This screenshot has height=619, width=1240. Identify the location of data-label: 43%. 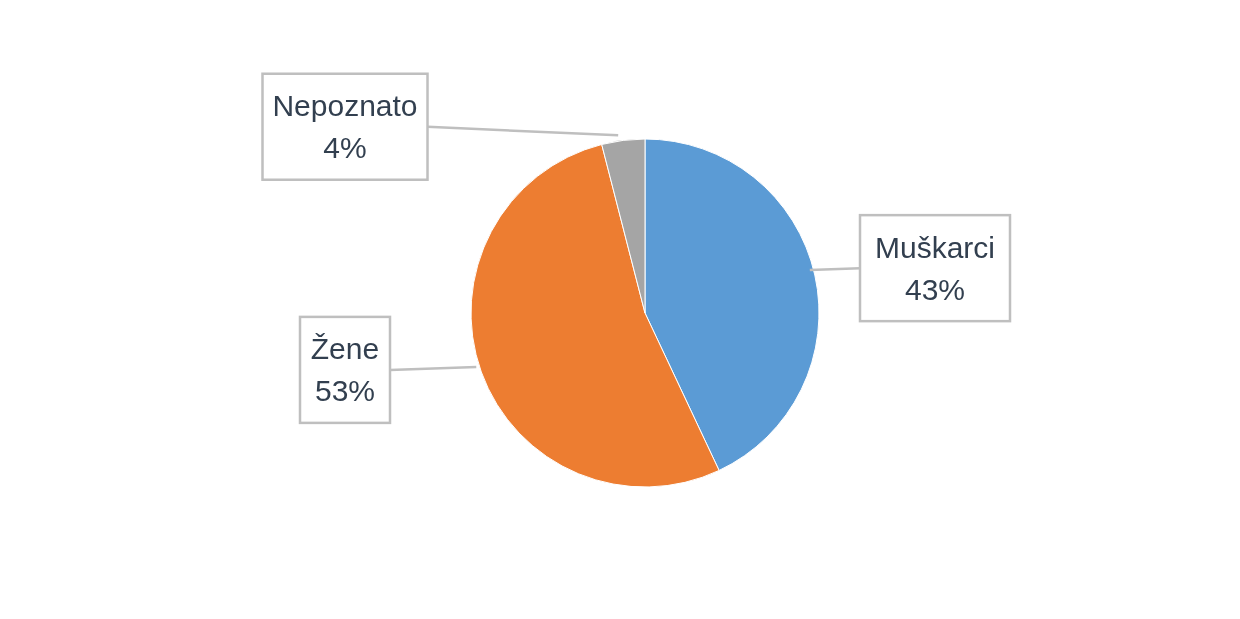
(935, 289).